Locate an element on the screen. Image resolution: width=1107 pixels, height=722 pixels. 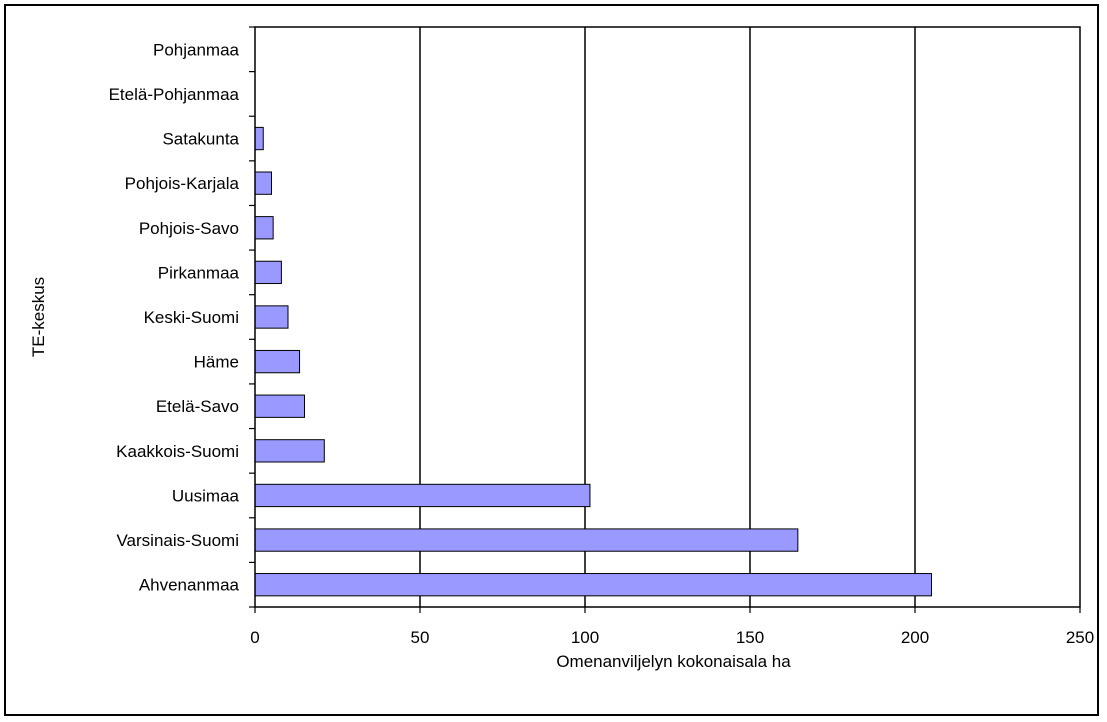
x-tick-label: 50 is located at coordinates (420, 637).